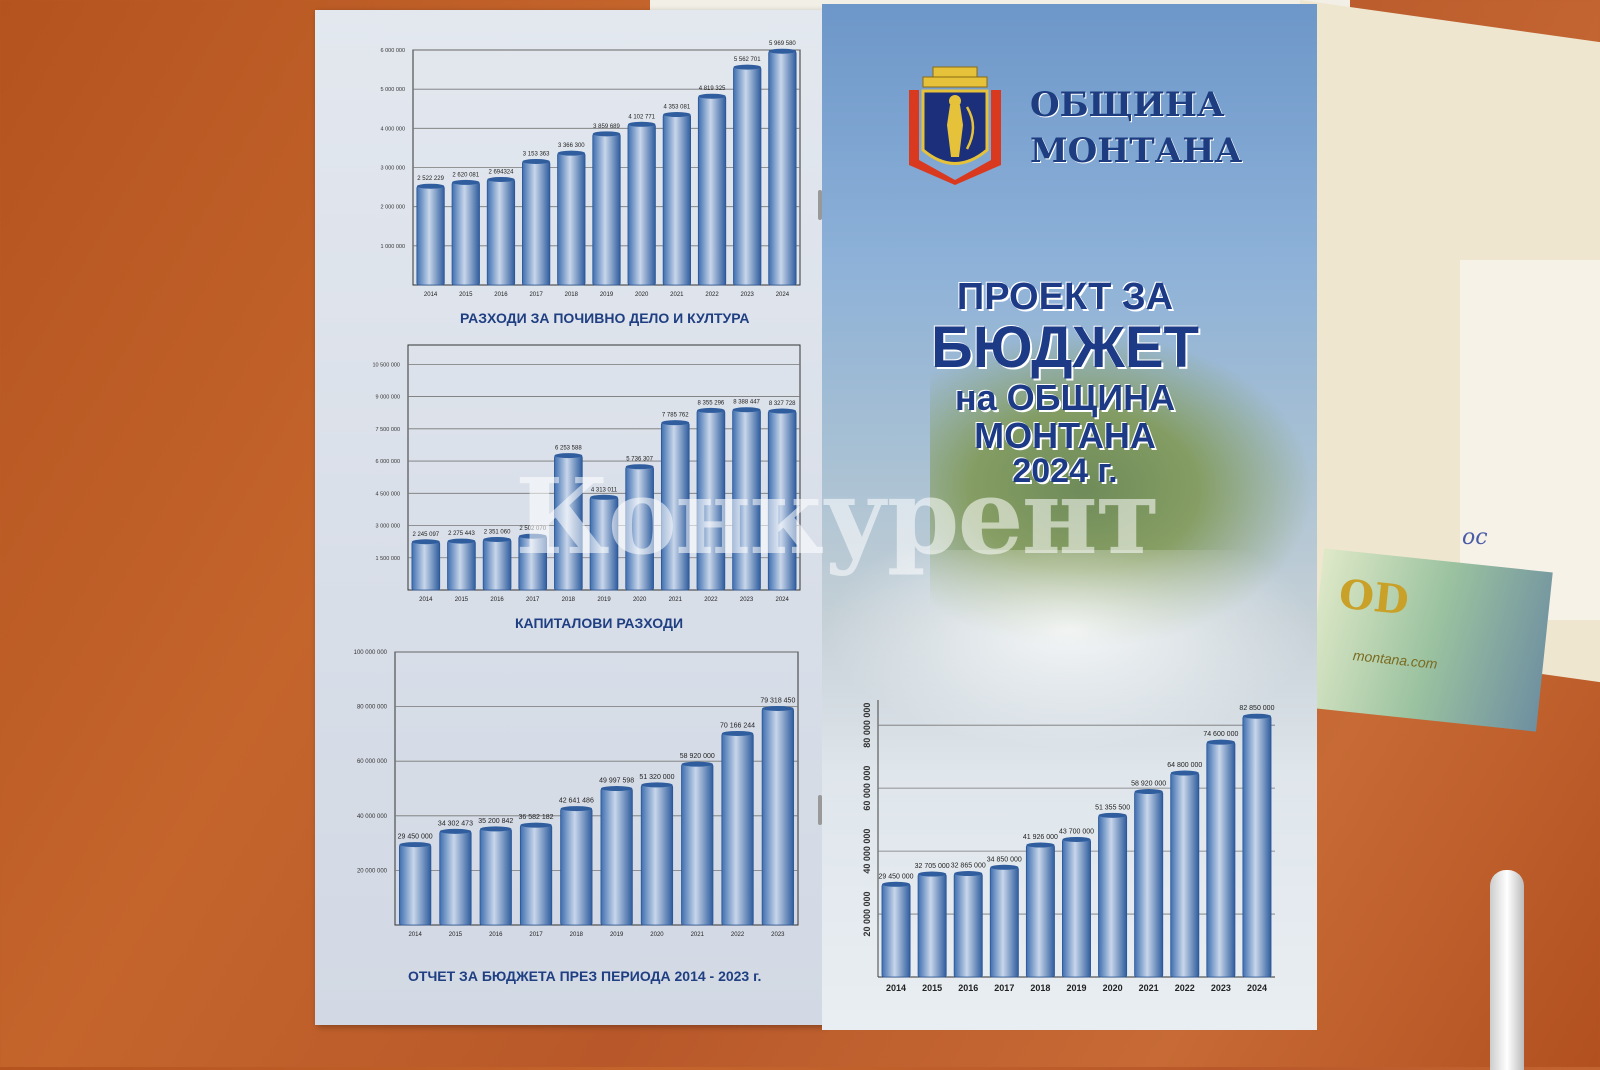  What do you see at coordinates (536, 154) in the screenshot?
I see `data-label: 3 153 363` at bounding box center [536, 154].